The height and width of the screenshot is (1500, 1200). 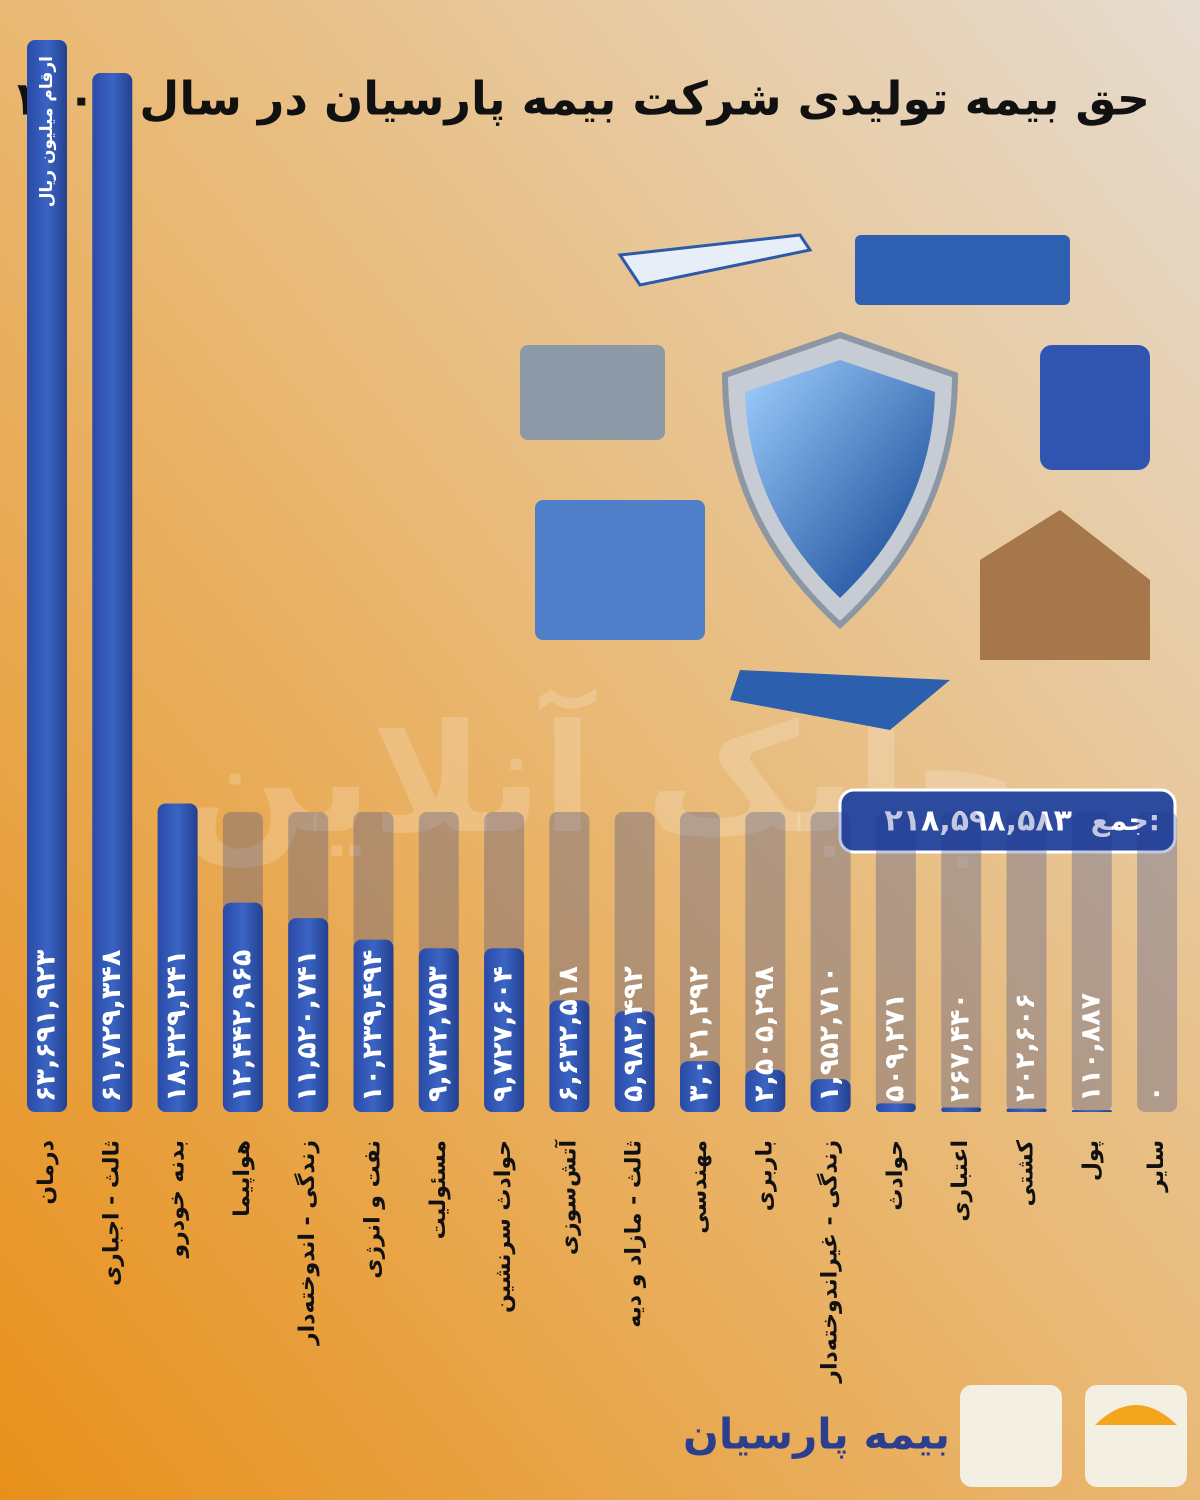 I want to click on unit-label: ارقام میلیون ریال, so click(x=47, y=131).